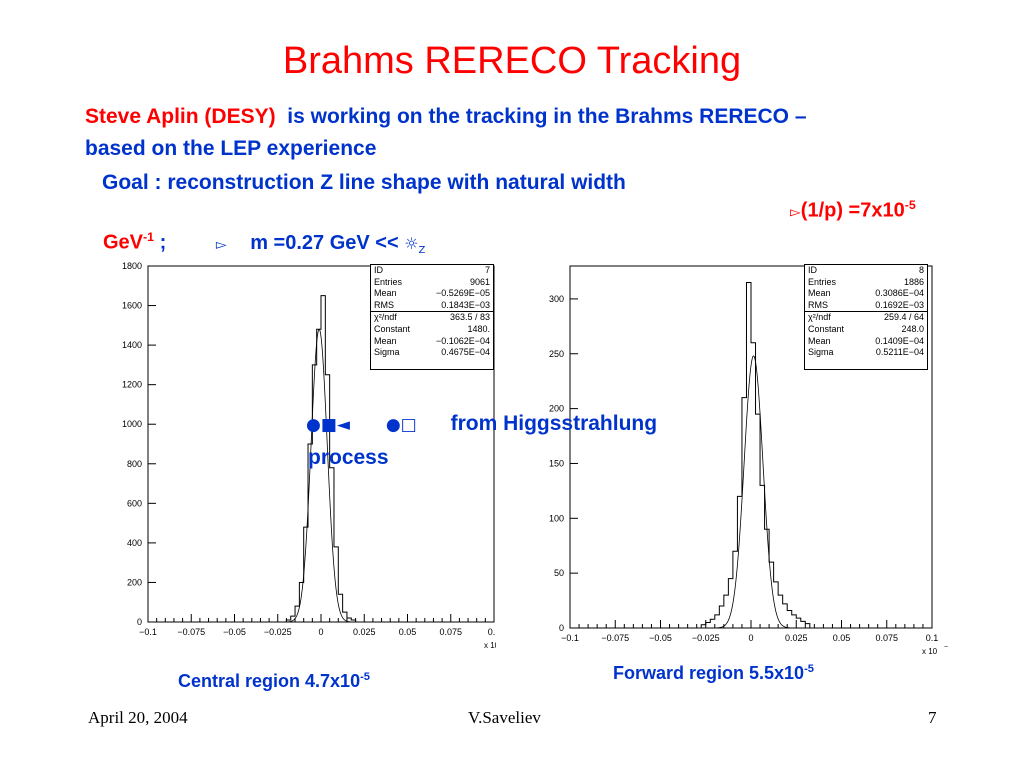 The width and height of the screenshot is (1024, 768). Describe the element at coordinates (132, 385) in the screenshot. I see `central-y-tick-label: 1200` at that location.